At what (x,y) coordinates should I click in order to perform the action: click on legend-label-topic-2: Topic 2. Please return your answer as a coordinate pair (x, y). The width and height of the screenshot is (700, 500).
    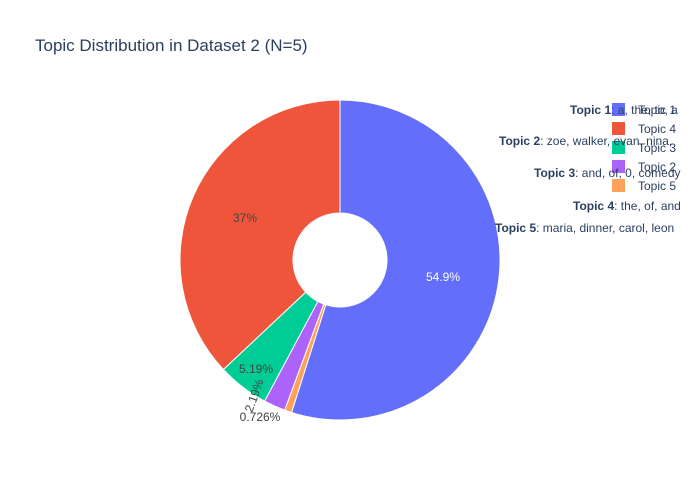
    Looking at the image, I should click on (657, 167).